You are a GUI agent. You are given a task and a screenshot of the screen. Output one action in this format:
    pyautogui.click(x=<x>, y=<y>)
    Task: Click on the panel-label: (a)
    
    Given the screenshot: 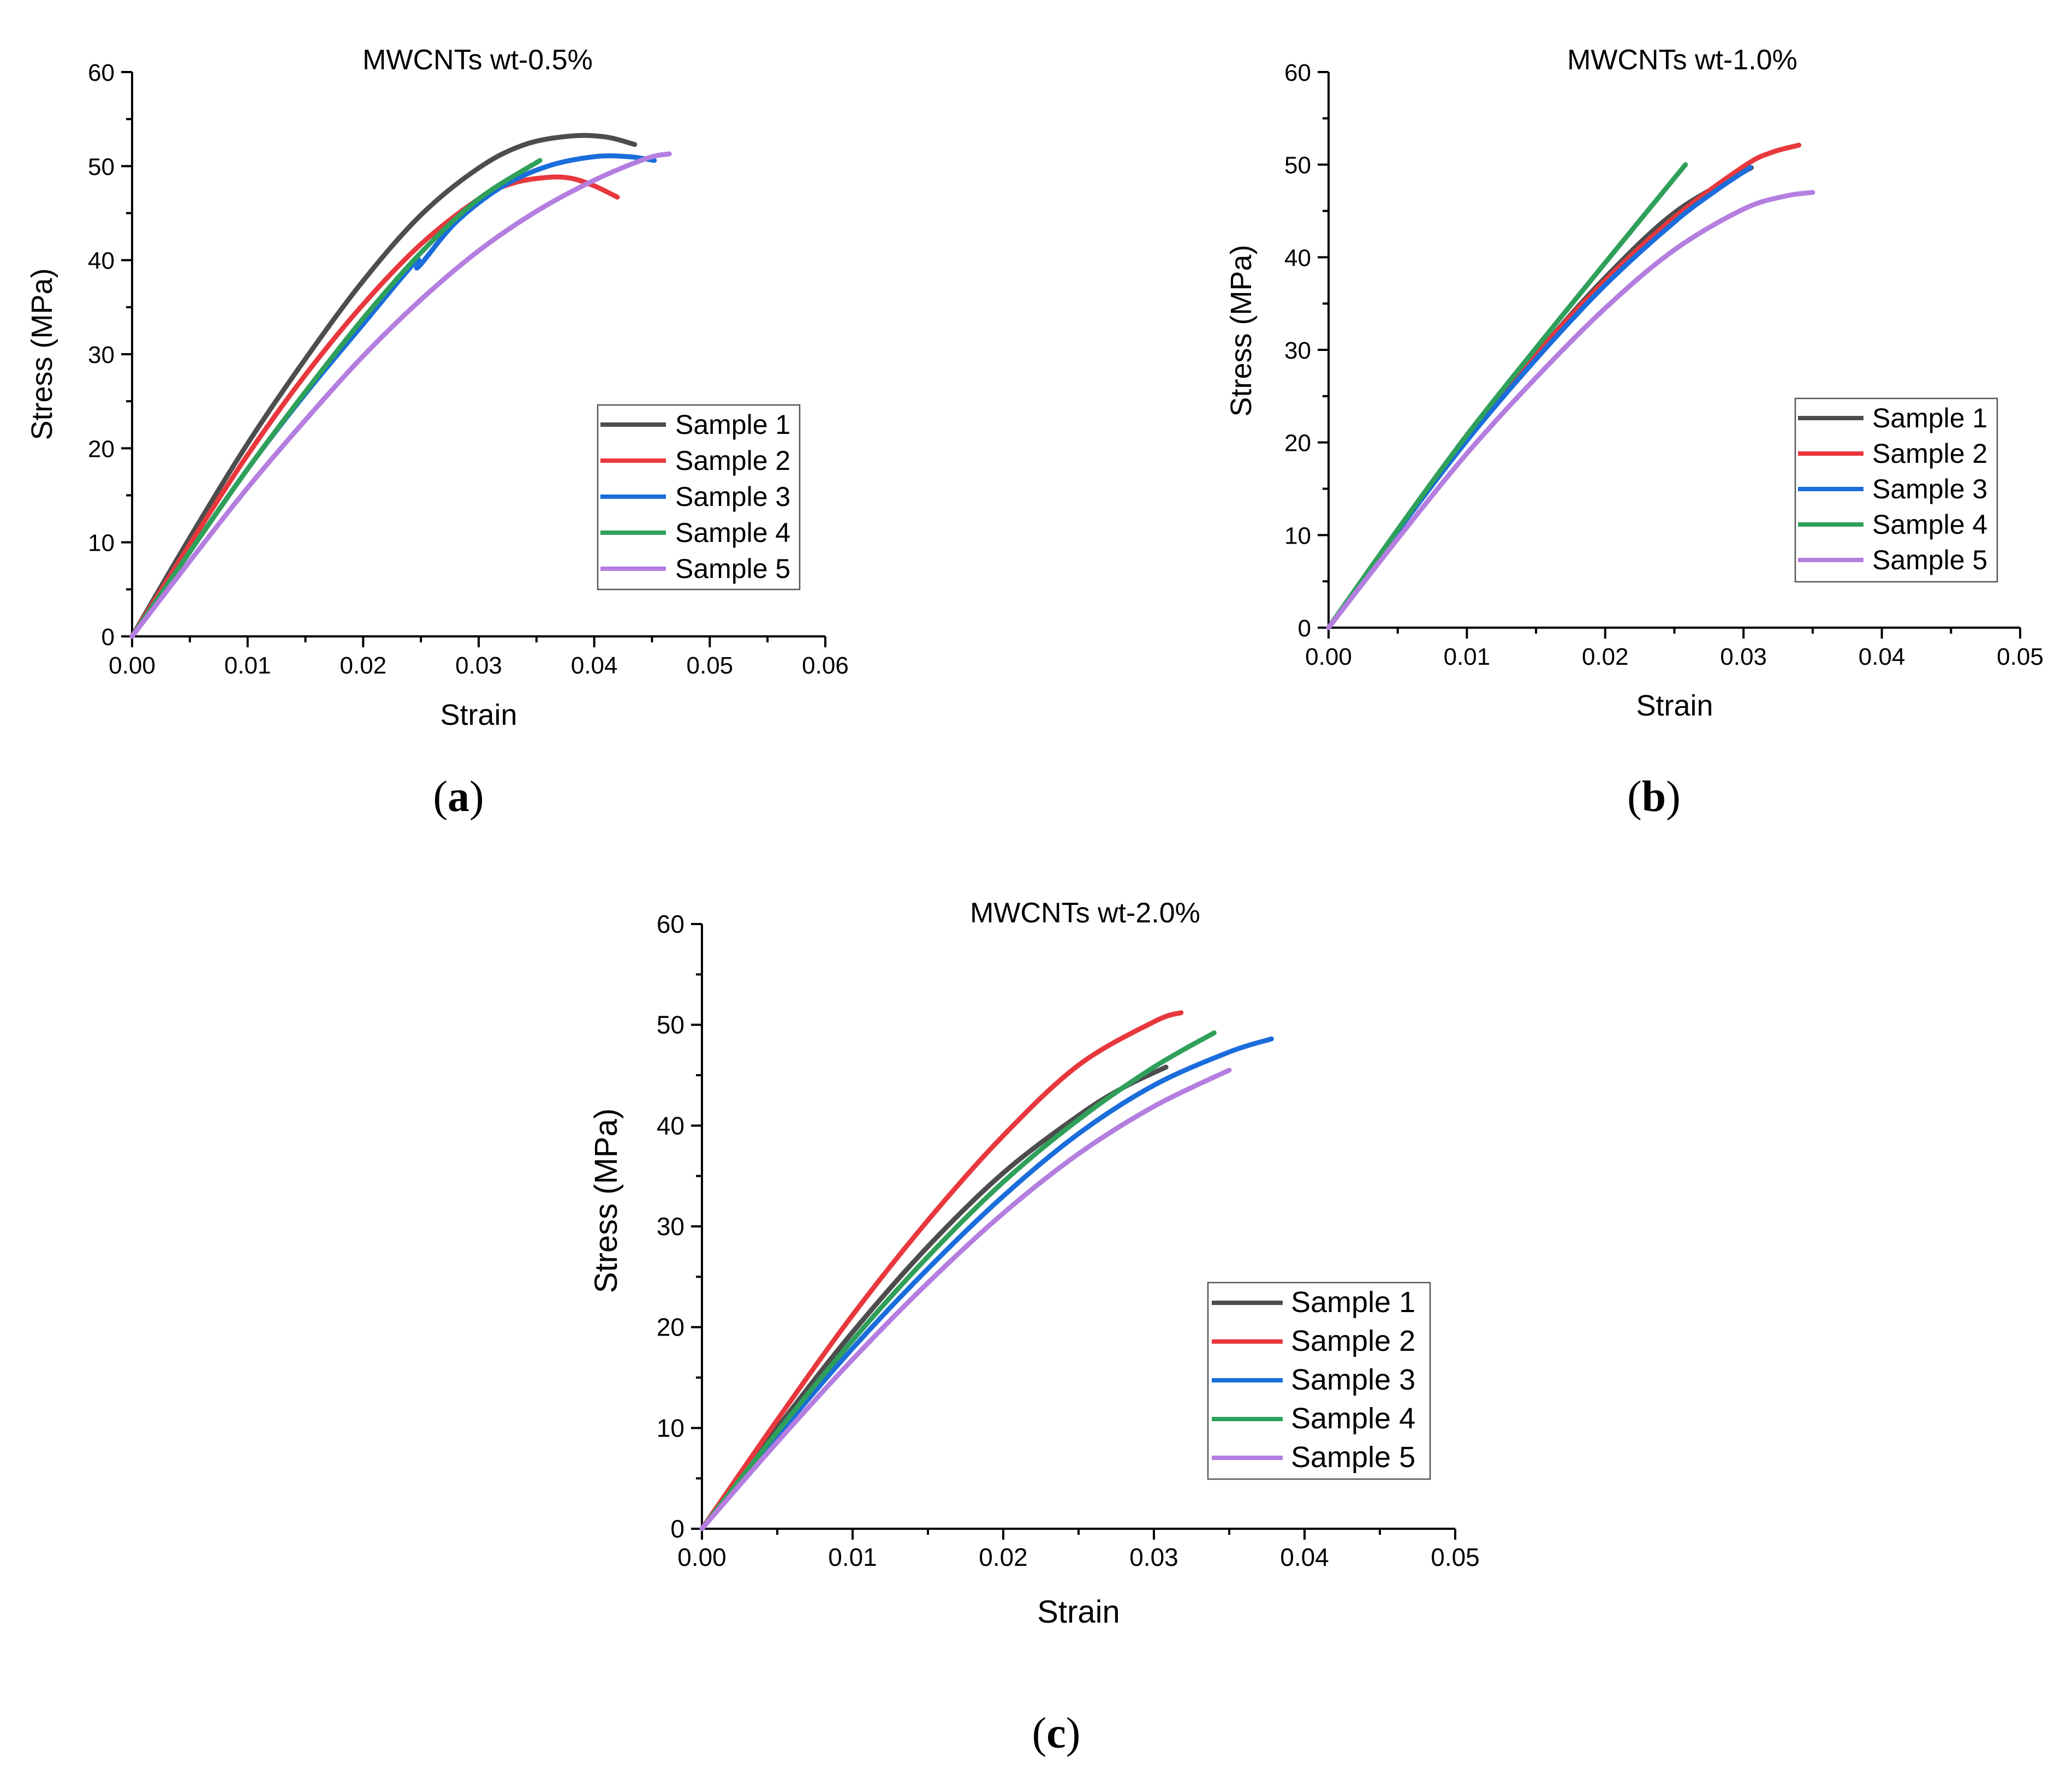 What is the action you would take?
    pyautogui.click(x=458, y=797)
    